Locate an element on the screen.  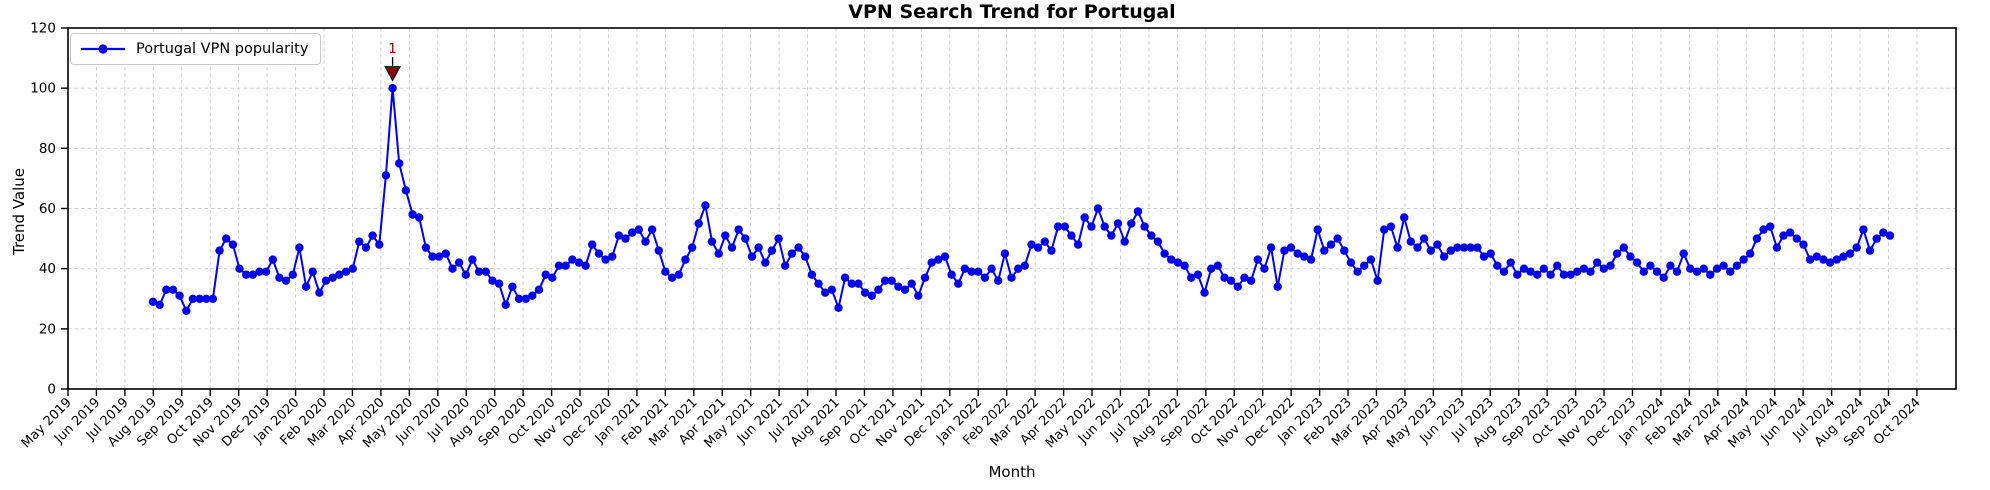
legend: Portugal VPN popularity is located at coordinates (196, 49).